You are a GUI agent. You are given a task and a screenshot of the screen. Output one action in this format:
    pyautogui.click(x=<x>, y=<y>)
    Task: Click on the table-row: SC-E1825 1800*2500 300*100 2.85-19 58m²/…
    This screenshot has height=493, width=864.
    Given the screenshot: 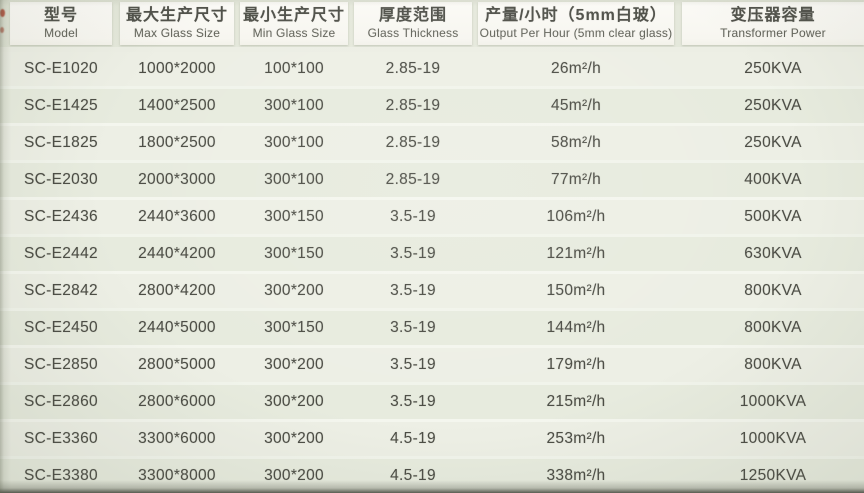 What is the action you would take?
    pyautogui.click(x=432, y=141)
    